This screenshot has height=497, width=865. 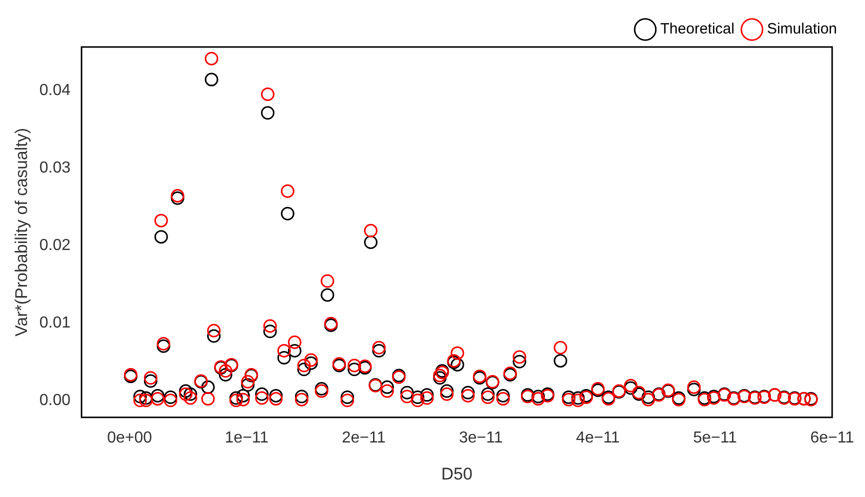 What do you see at coordinates (480, 437) in the screenshot?
I see `x-tick-label: 3e−11` at bounding box center [480, 437].